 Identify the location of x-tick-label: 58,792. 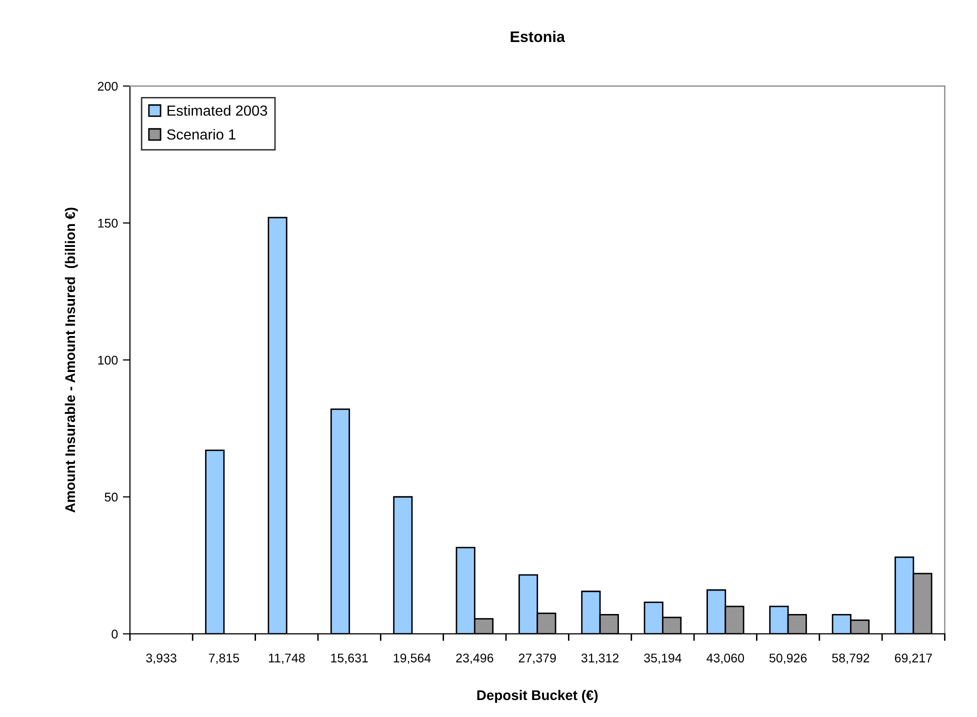
(851, 659).